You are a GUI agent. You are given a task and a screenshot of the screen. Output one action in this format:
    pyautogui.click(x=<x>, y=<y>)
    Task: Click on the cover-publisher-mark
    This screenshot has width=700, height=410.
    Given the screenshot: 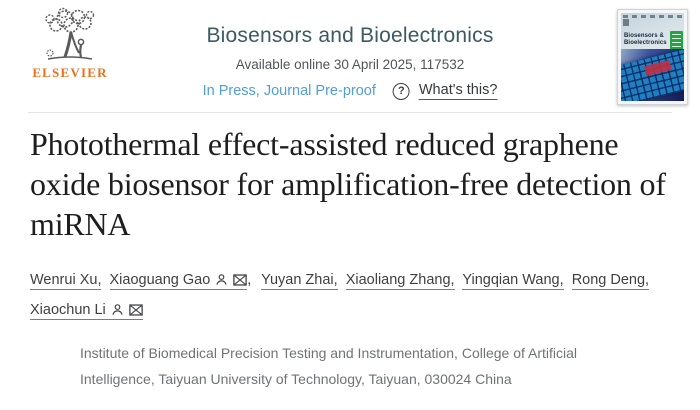 What is the action you would take?
    pyautogui.click(x=626, y=22)
    